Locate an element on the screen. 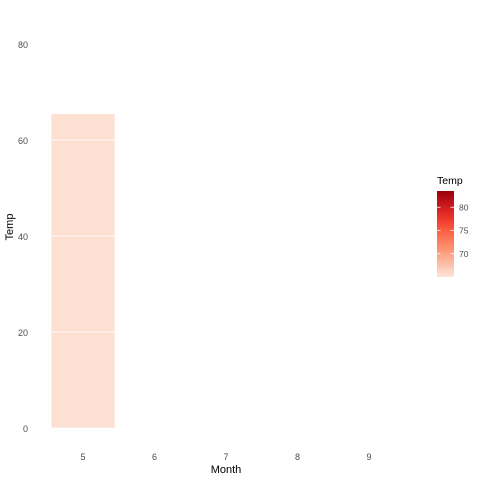 The height and width of the screenshot is (480, 480). y-tick-label: 40 is located at coordinates (23, 237).